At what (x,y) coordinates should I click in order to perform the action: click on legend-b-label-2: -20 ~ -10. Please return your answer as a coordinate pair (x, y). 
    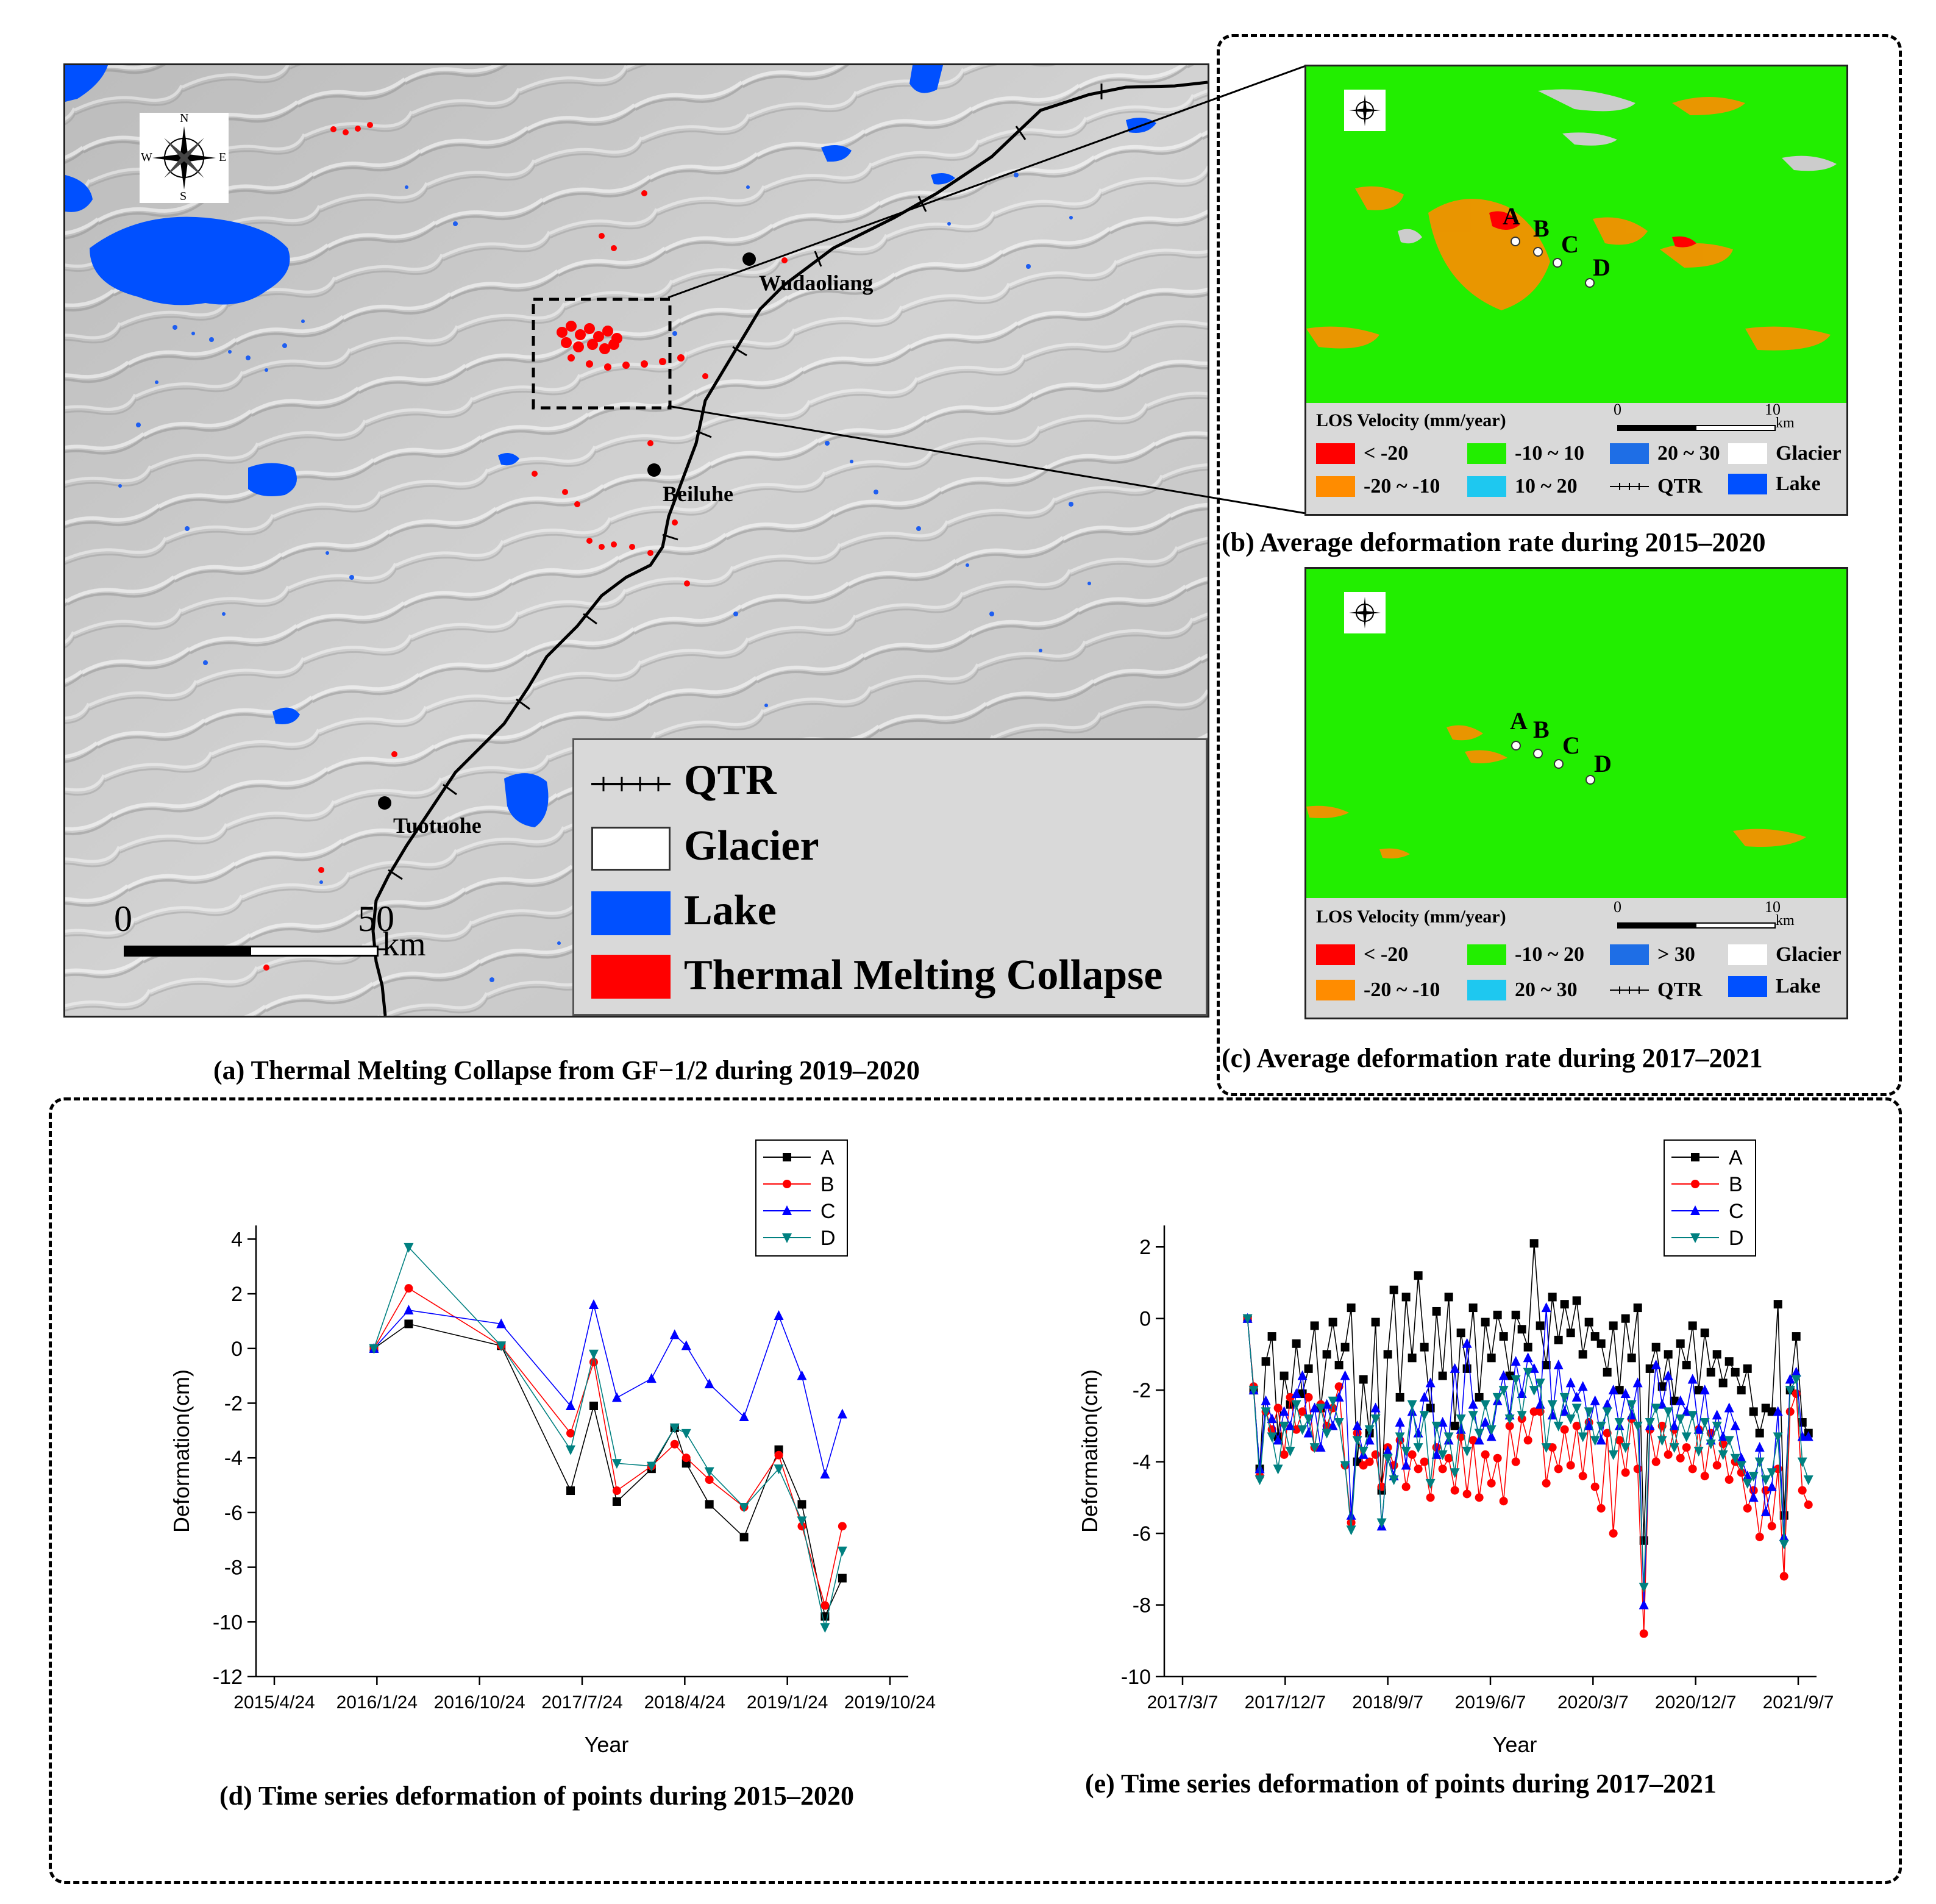
    Looking at the image, I should click on (1402, 486).